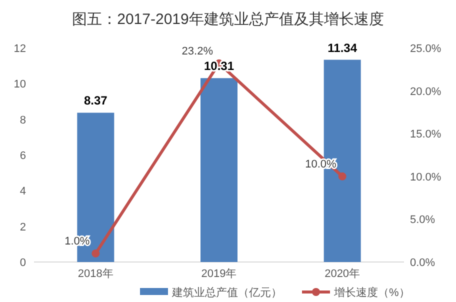 The width and height of the screenshot is (456, 302). I want to click on y-tick-label: 4, so click(23, 192).